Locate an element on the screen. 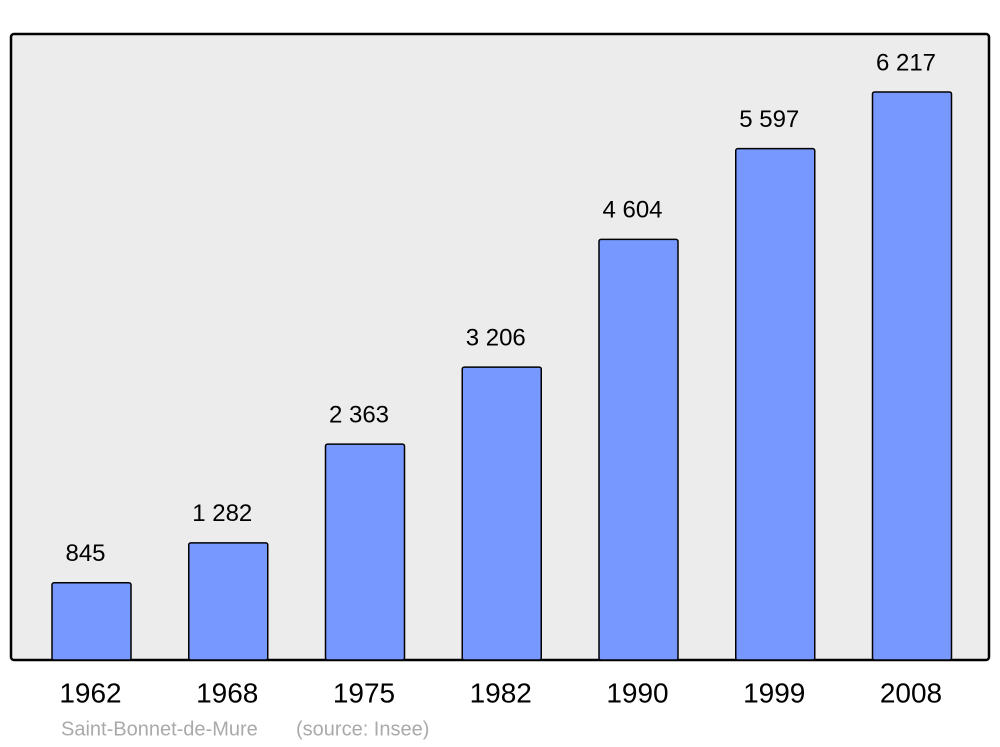 The image size is (1000, 747). x-tick-label: 1962 is located at coordinates (90, 692).